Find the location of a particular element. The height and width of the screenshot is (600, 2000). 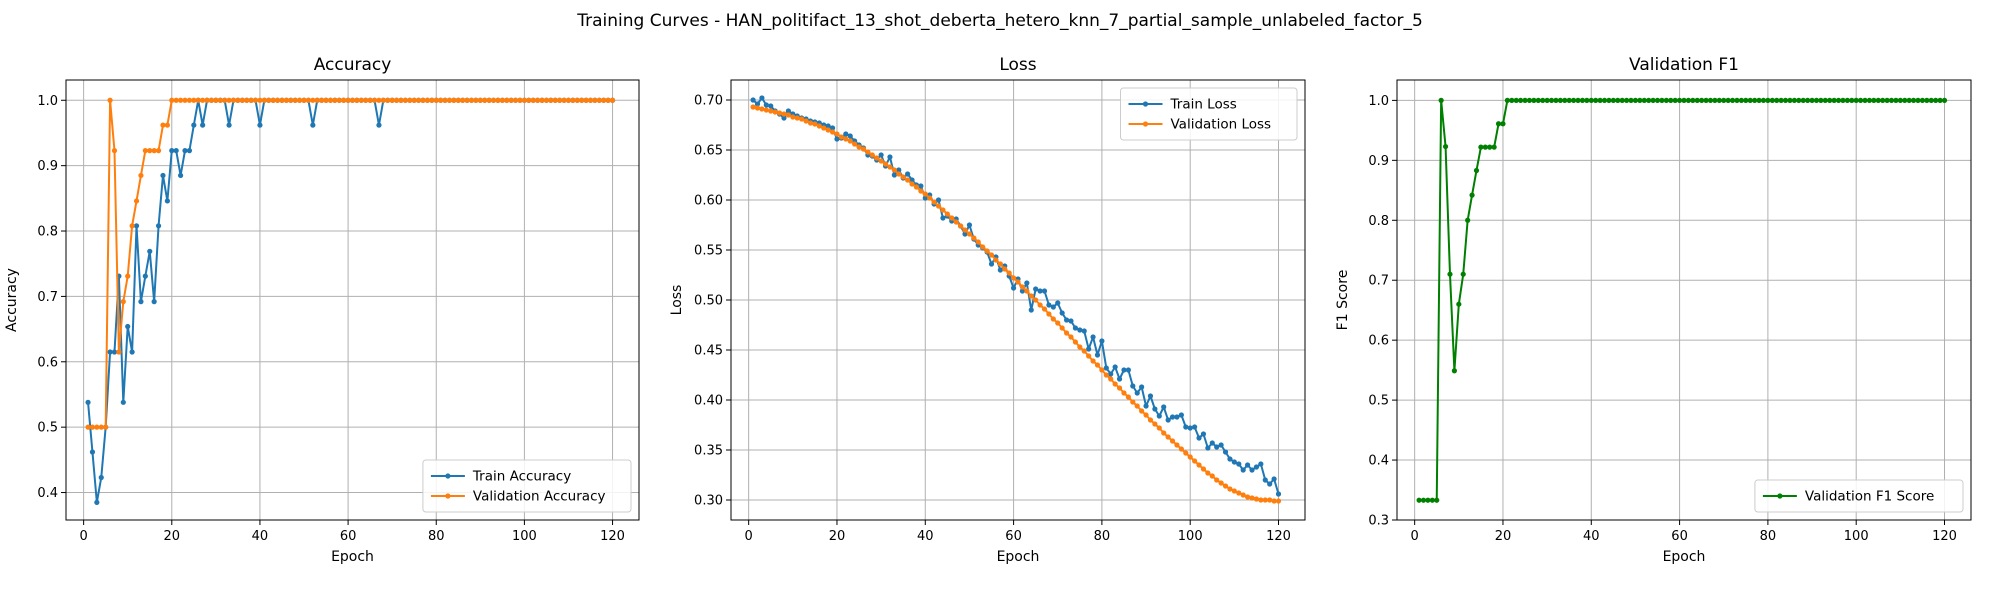

validation-f1-x-tick-label: 80 is located at coordinates (1768, 536).